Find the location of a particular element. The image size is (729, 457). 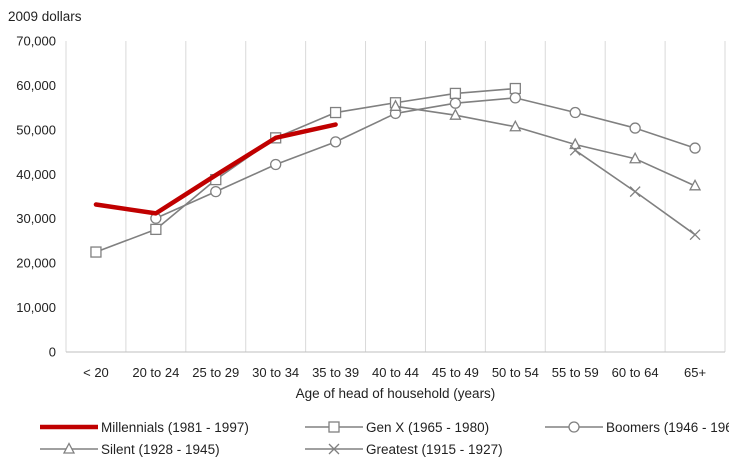

legend-entry: Greatest (1915 - 1927) is located at coordinates (404, 449).